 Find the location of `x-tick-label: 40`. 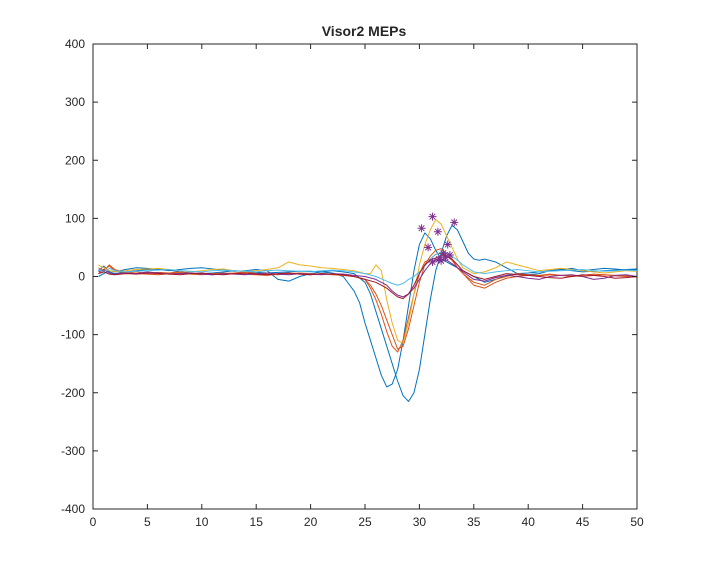

x-tick-label: 40 is located at coordinates (529, 522).